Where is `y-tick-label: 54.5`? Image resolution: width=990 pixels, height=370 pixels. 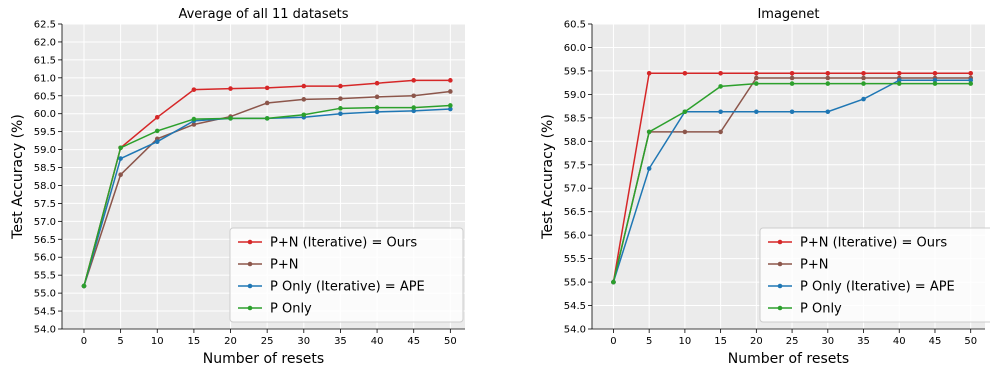
y-tick-label: 54.5 is located at coordinates (45, 312).